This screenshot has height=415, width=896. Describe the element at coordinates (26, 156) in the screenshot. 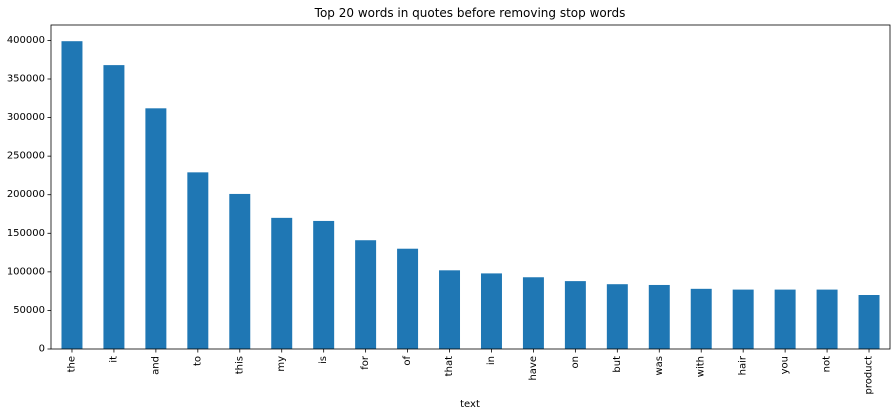

I see `y-tick-label: 250000` at that location.